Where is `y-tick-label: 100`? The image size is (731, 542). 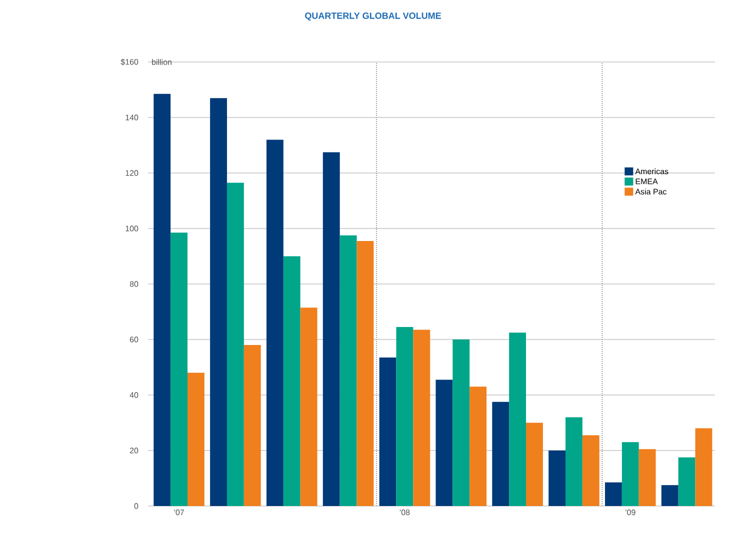
y-tick-label: 100 is located at coordinates (132, 229).